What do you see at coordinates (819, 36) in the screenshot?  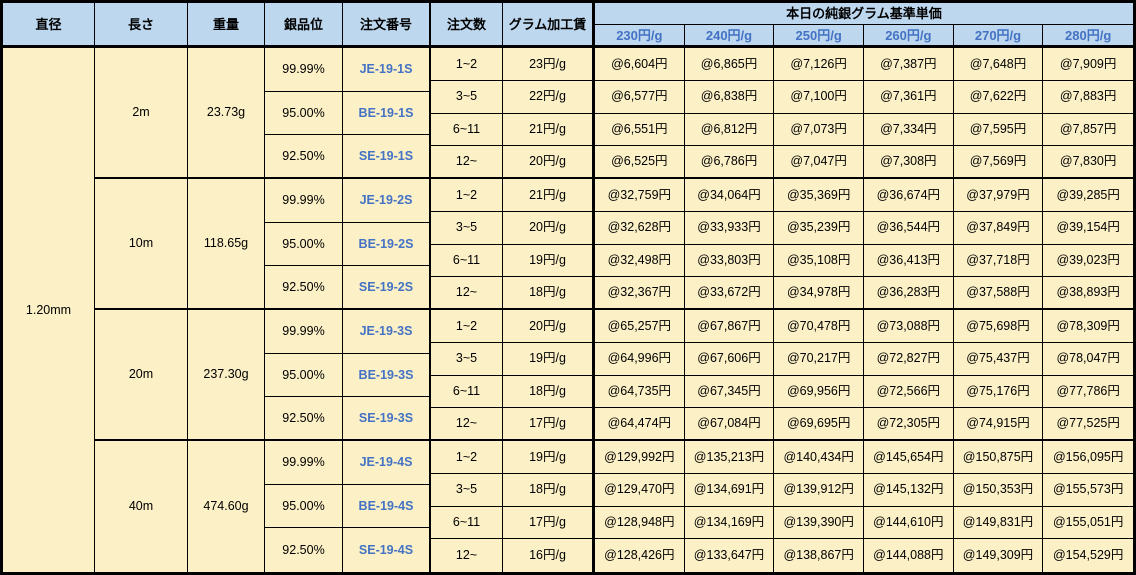 I see `col-header-price-250: 250円/g` at bounding box center [819, 36].